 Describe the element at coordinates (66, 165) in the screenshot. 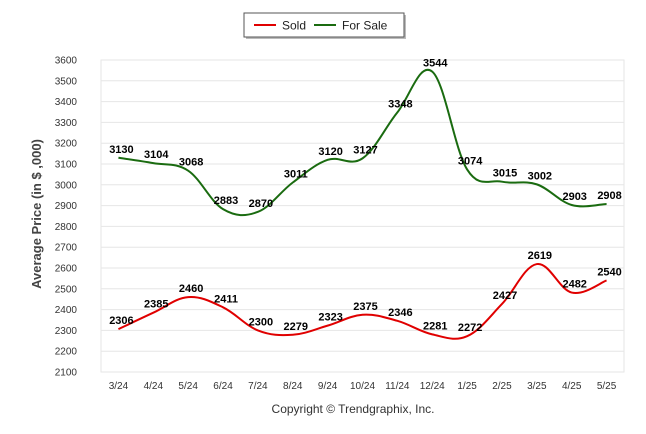

I see `y-tick-label: 3100` at that location.